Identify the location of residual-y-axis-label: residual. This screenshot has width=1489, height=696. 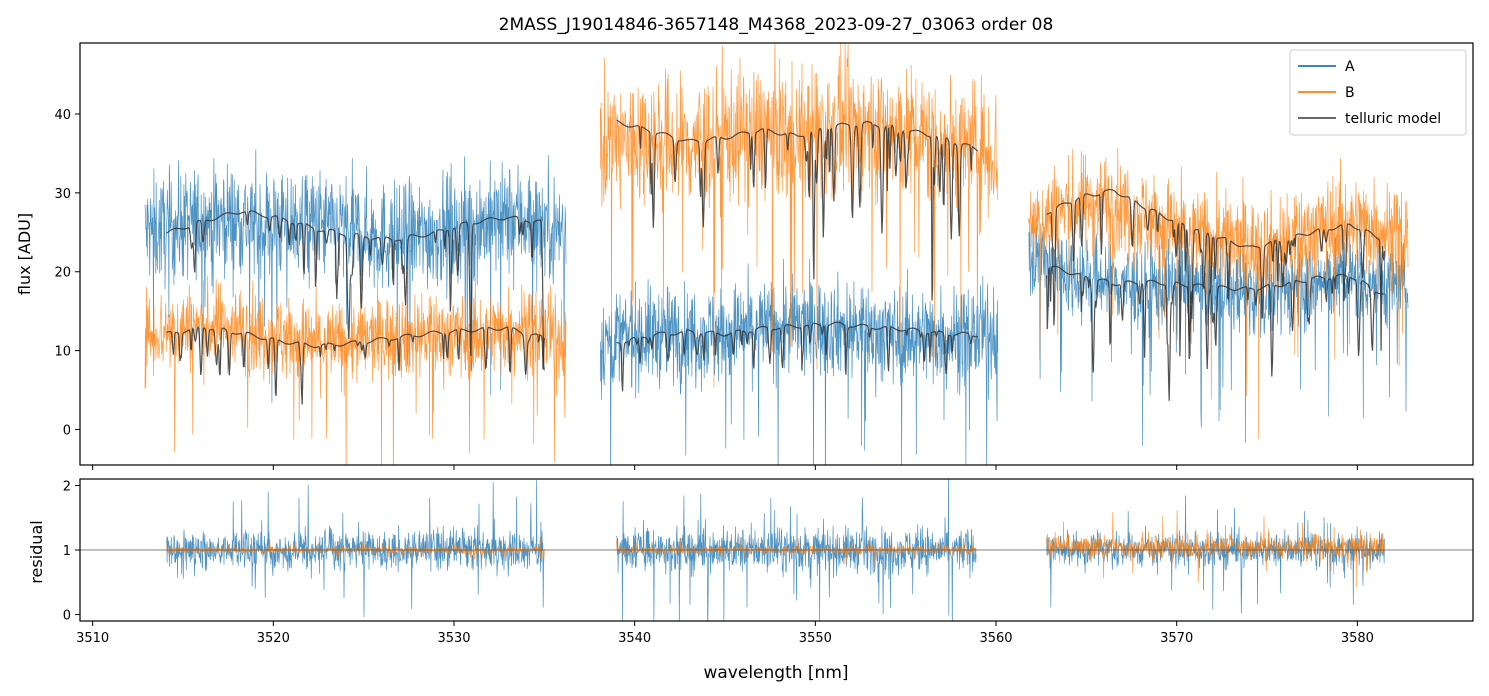
(36, 551).